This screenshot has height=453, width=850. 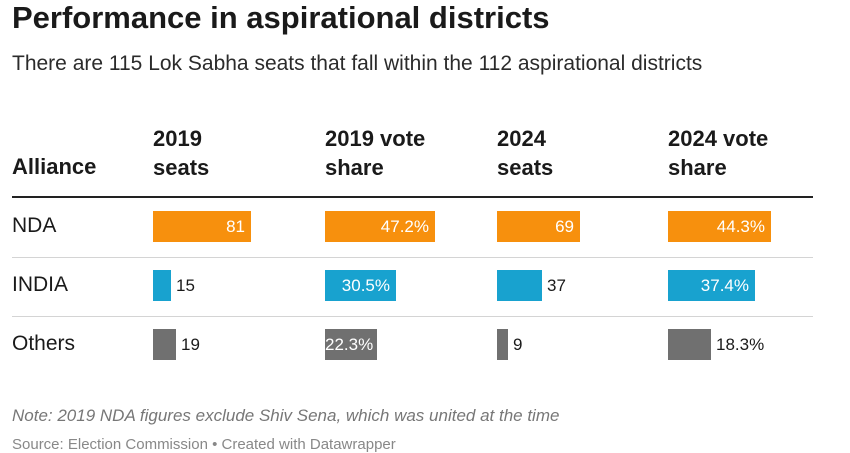 I want to click on column-header-line: 2024 vote, so click(x=718, y=138).